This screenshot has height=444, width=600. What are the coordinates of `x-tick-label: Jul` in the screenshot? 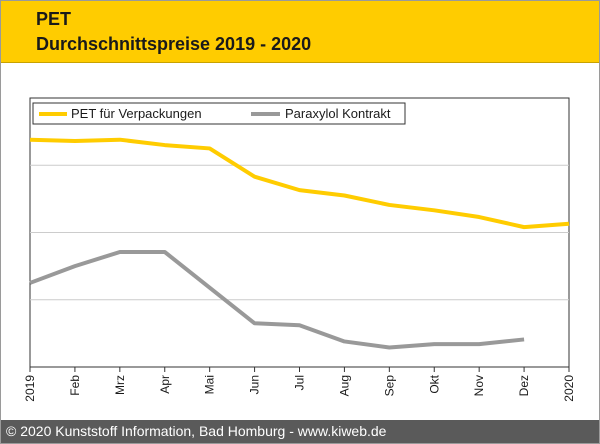 It's located at (300, 382).